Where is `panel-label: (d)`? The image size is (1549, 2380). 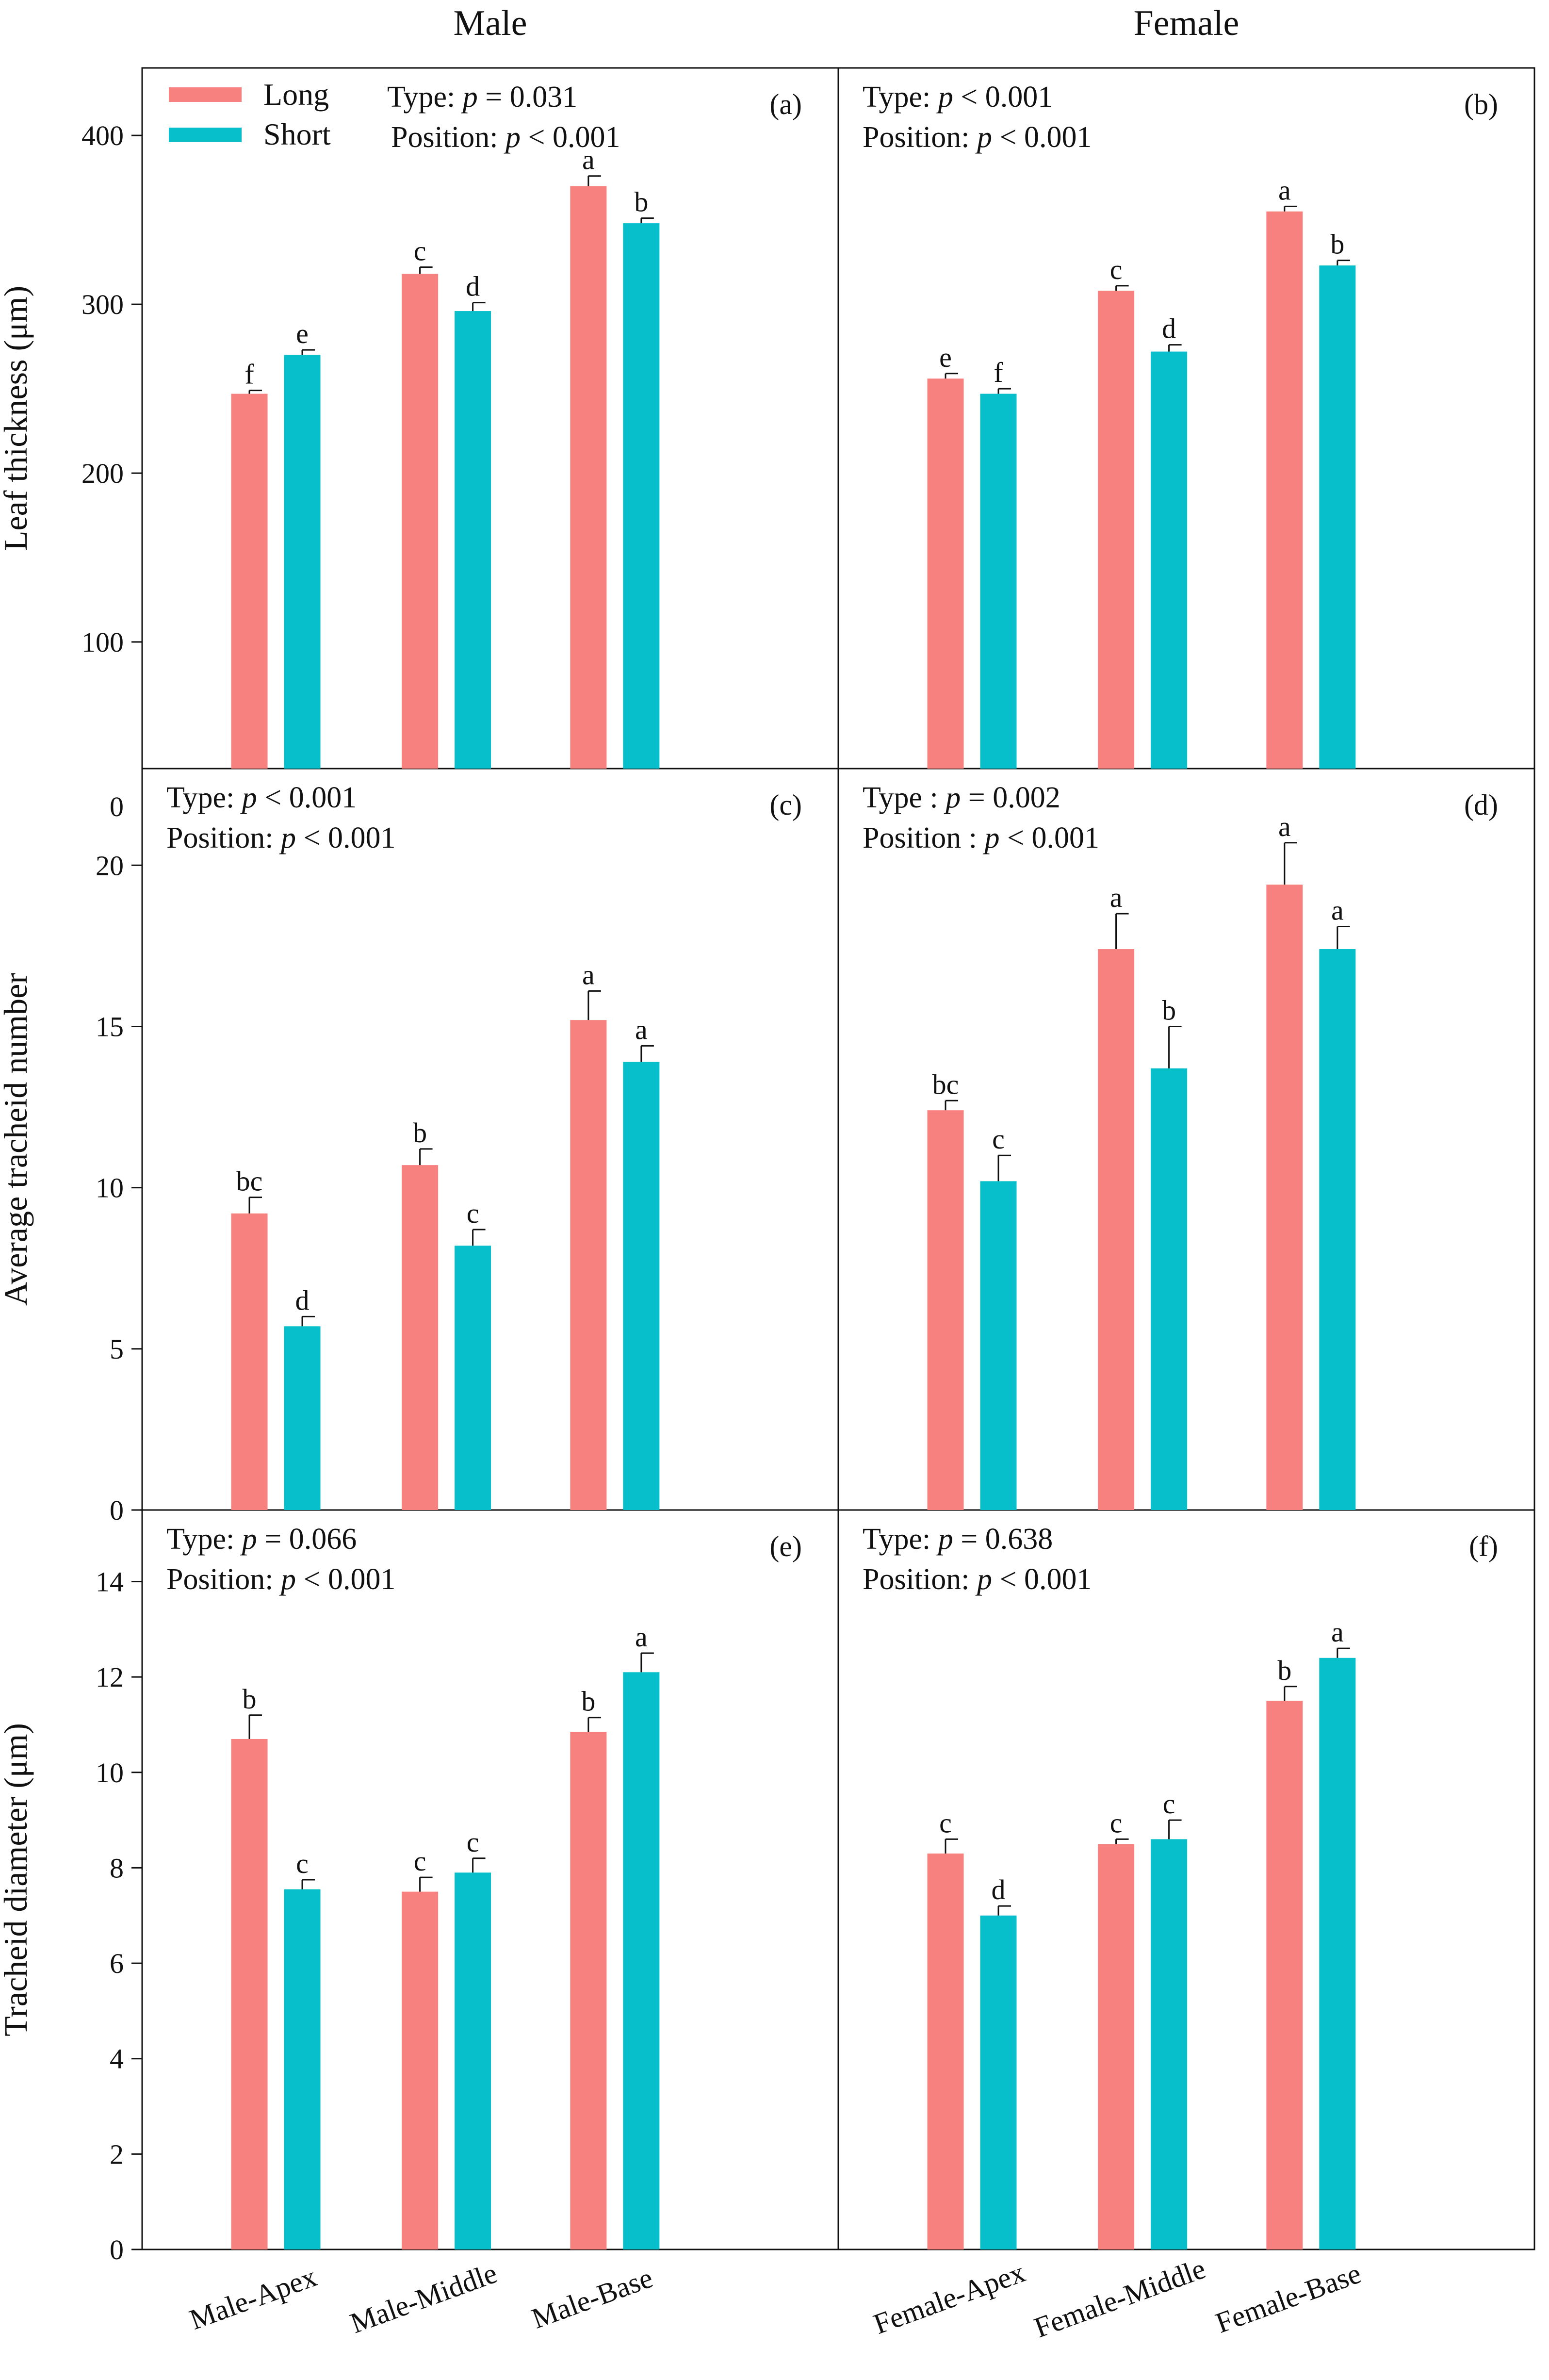
panel-label: (d) is located at coordinates (1481, 805).